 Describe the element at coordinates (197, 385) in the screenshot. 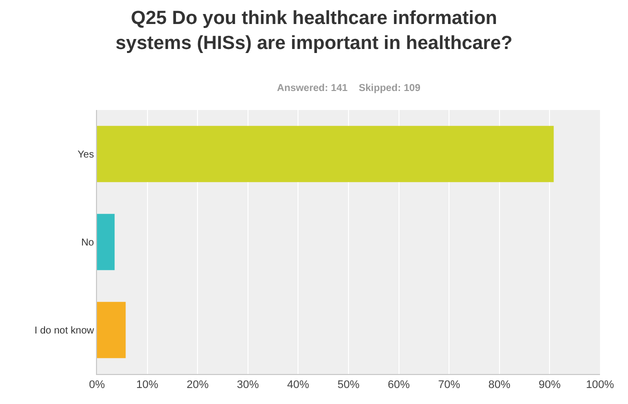

I see `x-tick-label: 20%` at that location.